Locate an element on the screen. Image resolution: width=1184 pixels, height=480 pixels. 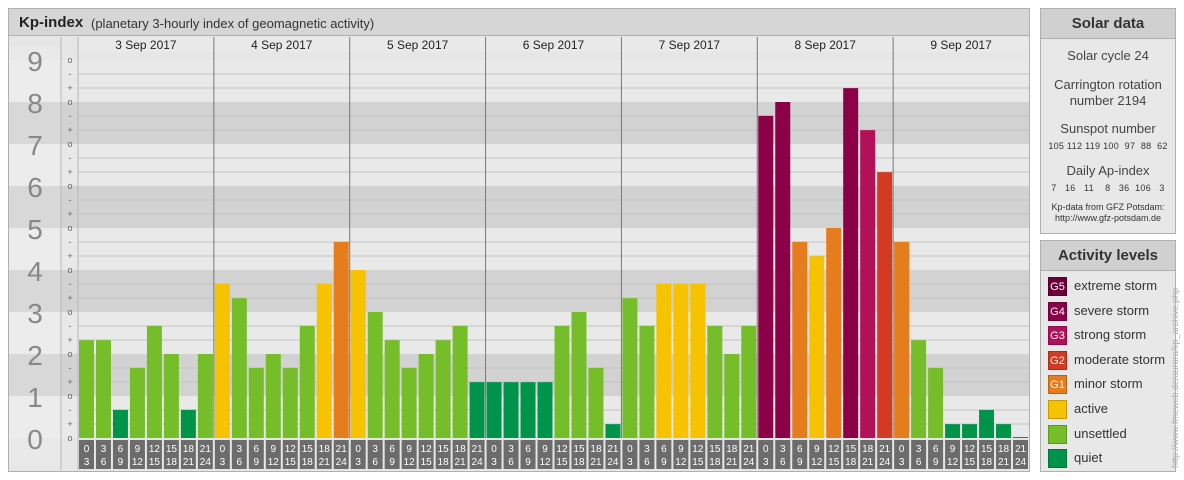
activity-label: active is located at coordinates (1091, 408).